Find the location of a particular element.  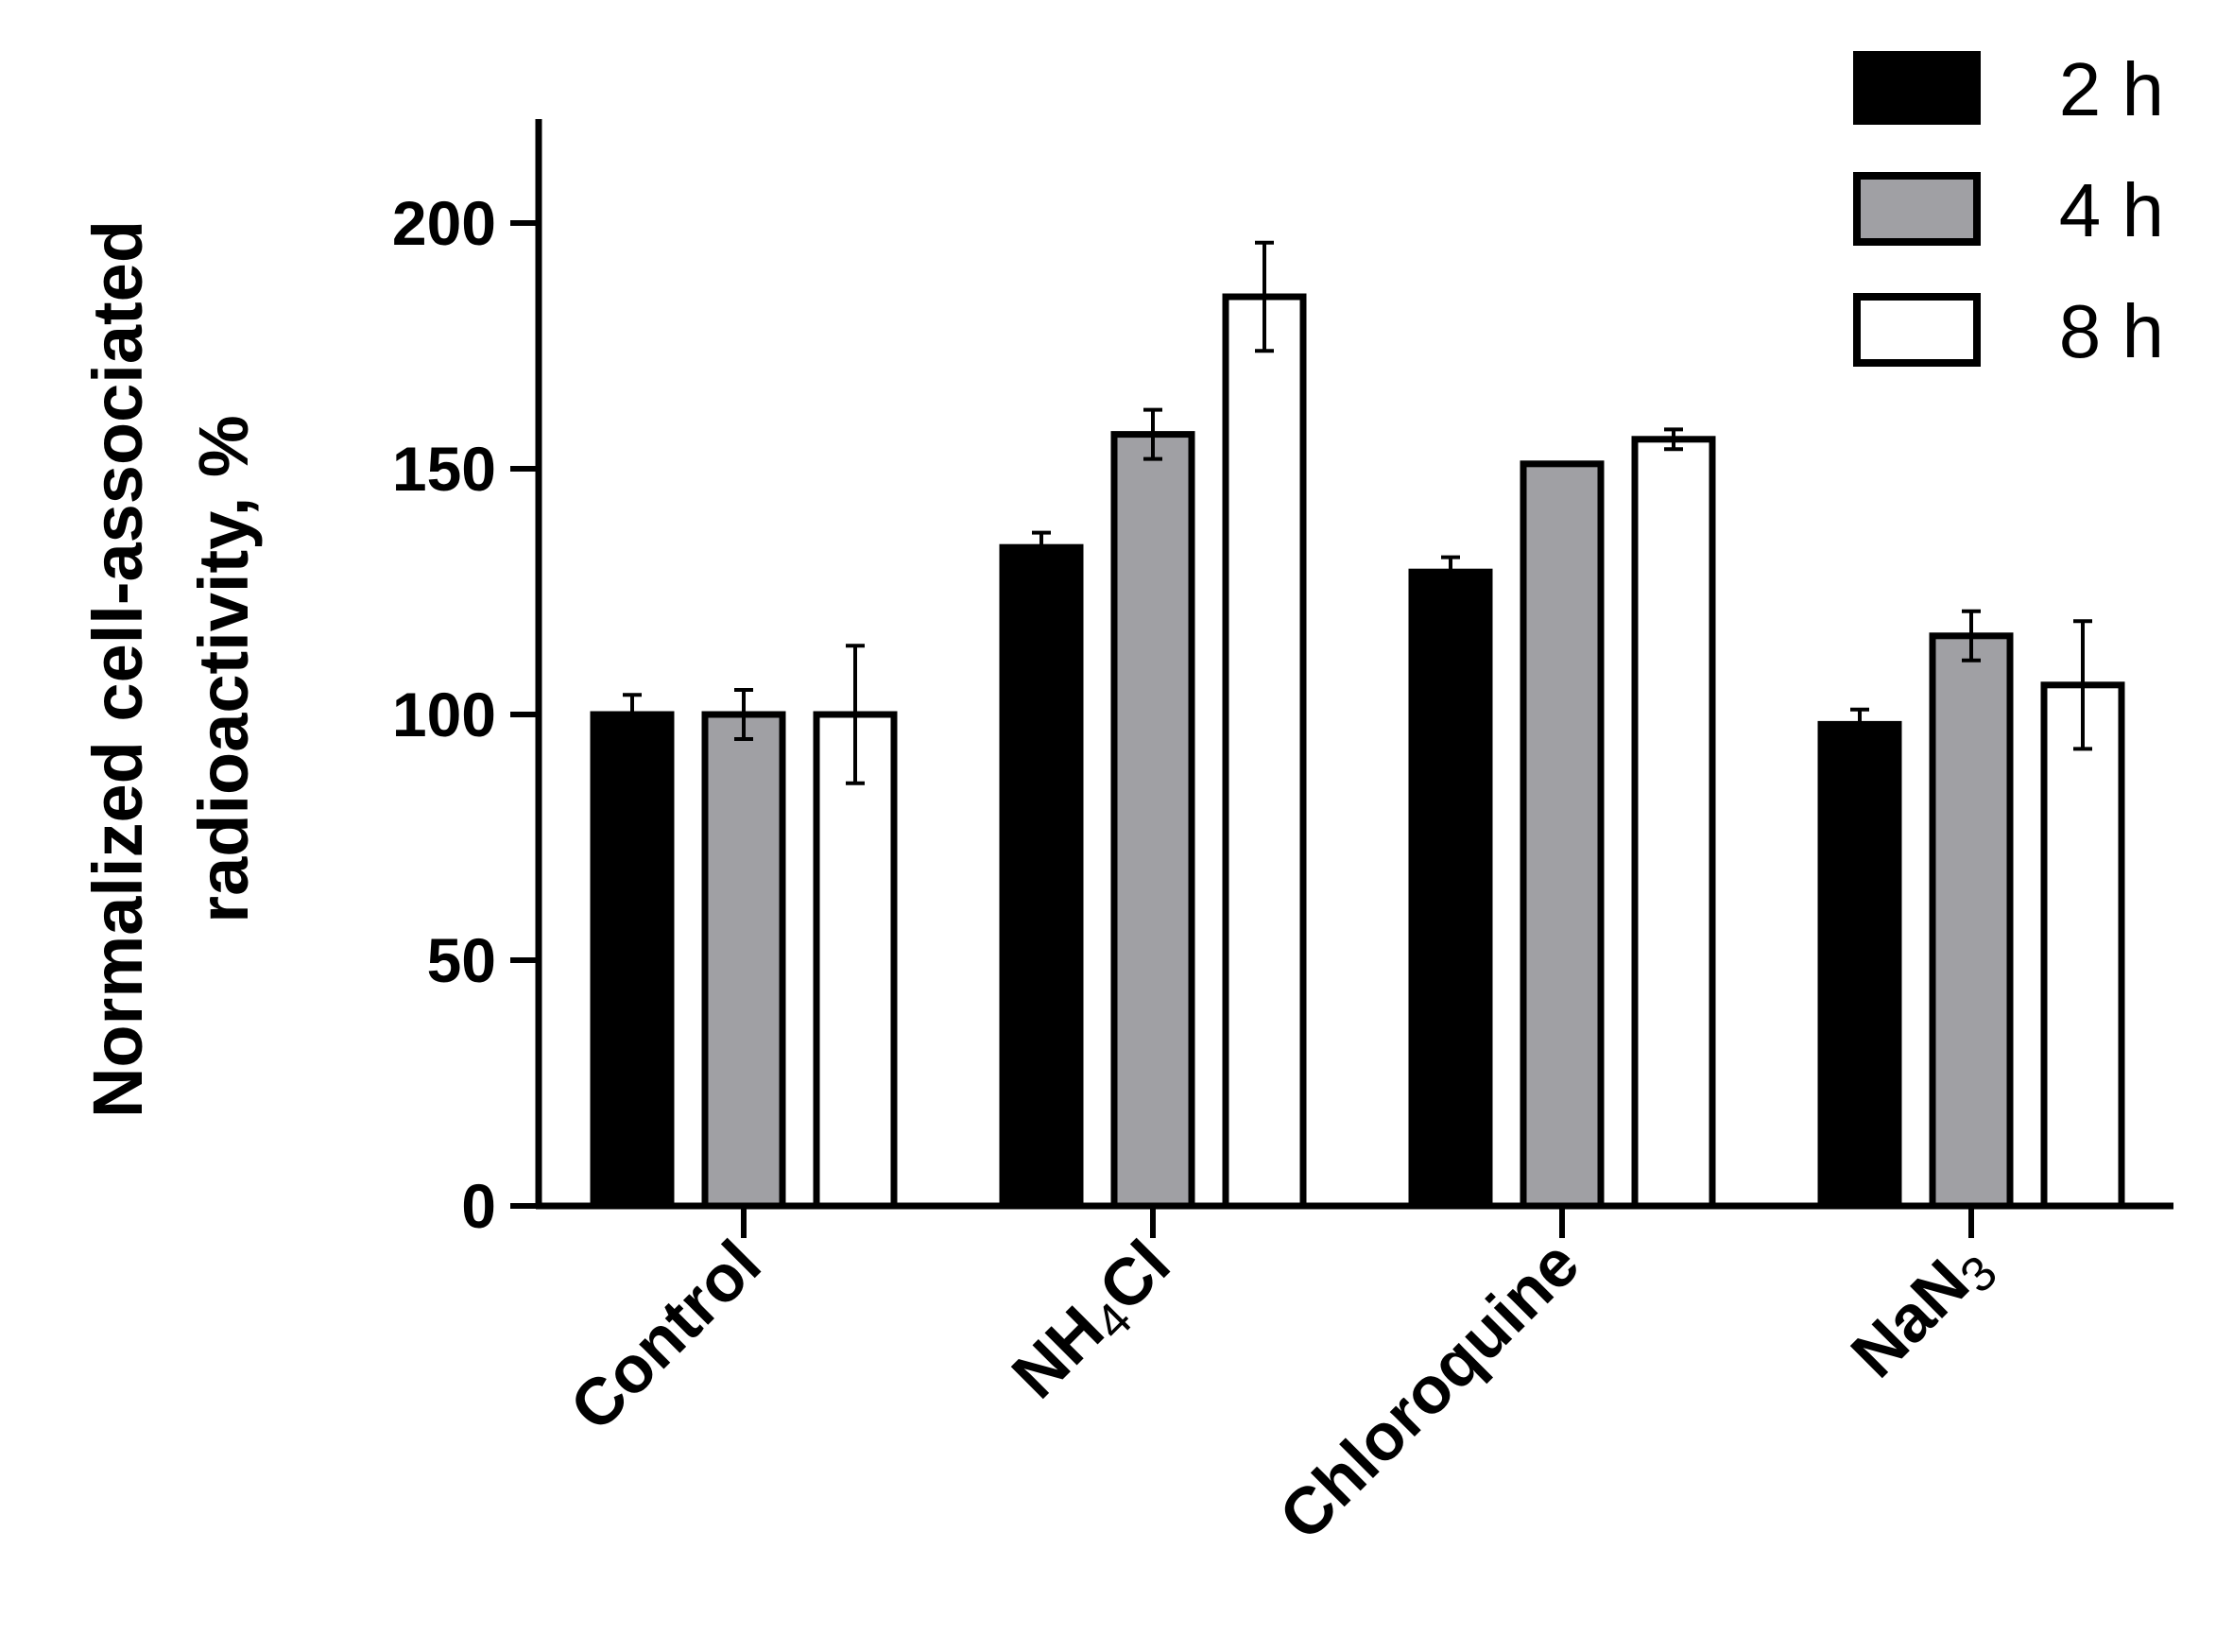

x-tick-label: Chloroquine is located at coordinates (1429, 1390).